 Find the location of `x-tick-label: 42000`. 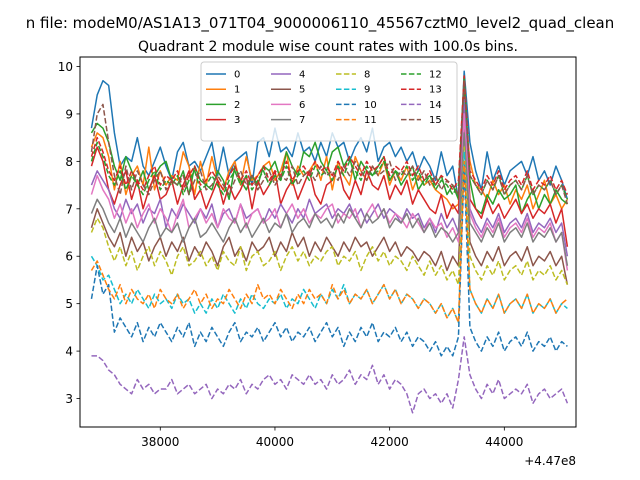

x-tick-label: 42000 is located at coordinates (390, 442).